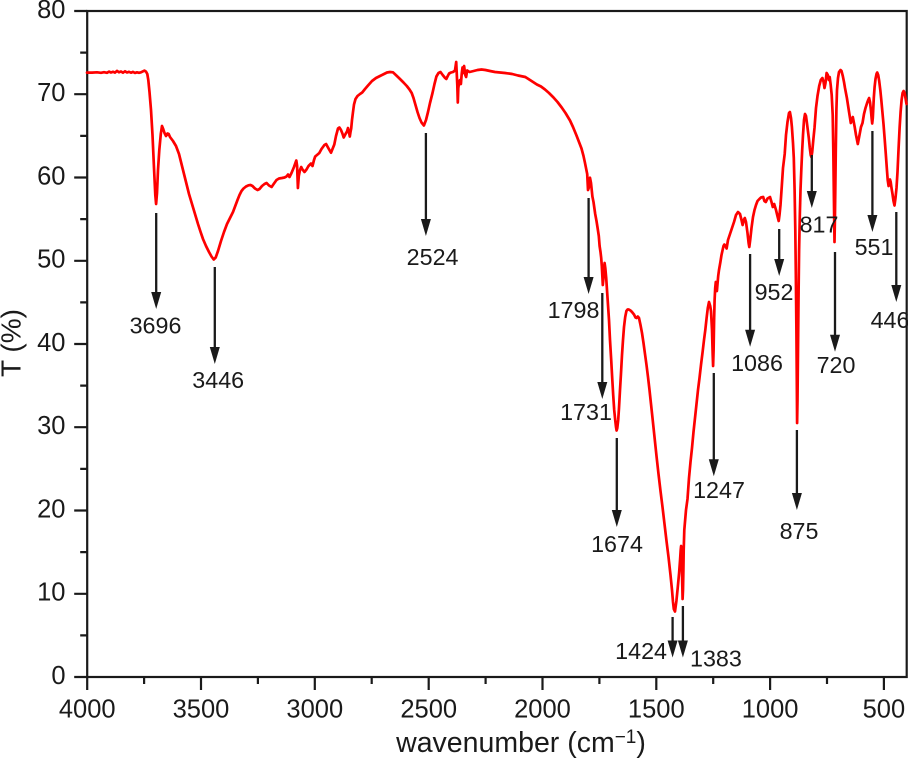 The image size is (908, 759). I want to click on svg-text: 817, so click(819, 225).